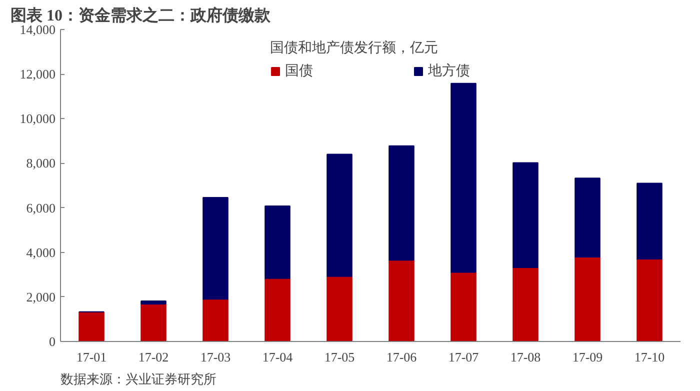 Image resolution: width=700 pixels, height=391 pixels. Describe the element at coordinates (402, 357) in the screenshot. I see `x-tick-label: 17-06` at that location.